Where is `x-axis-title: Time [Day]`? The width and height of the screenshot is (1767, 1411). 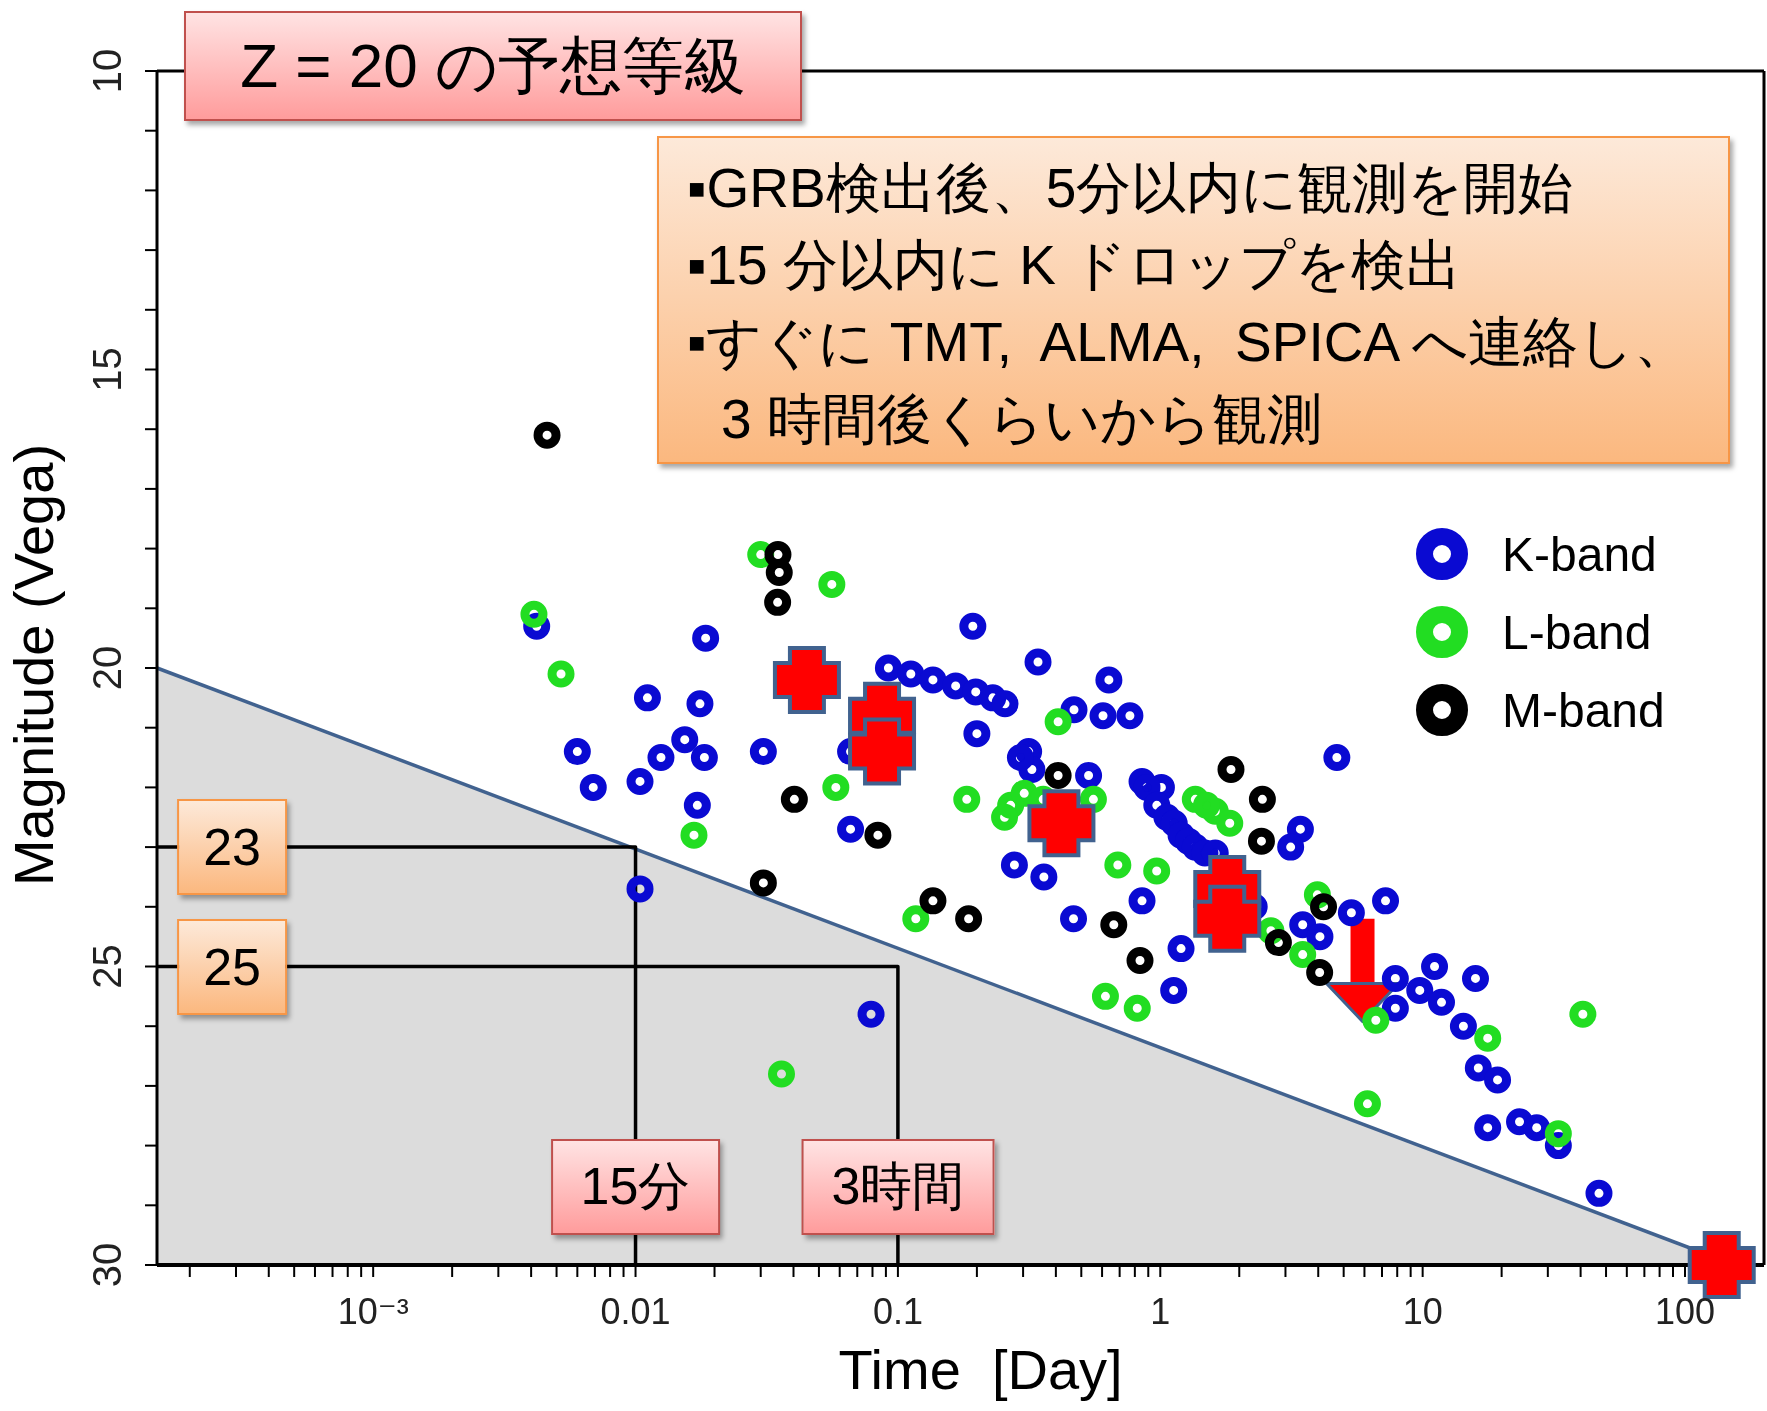 x-axis-title: Time [Day] is located at coordinates (980, 1369).